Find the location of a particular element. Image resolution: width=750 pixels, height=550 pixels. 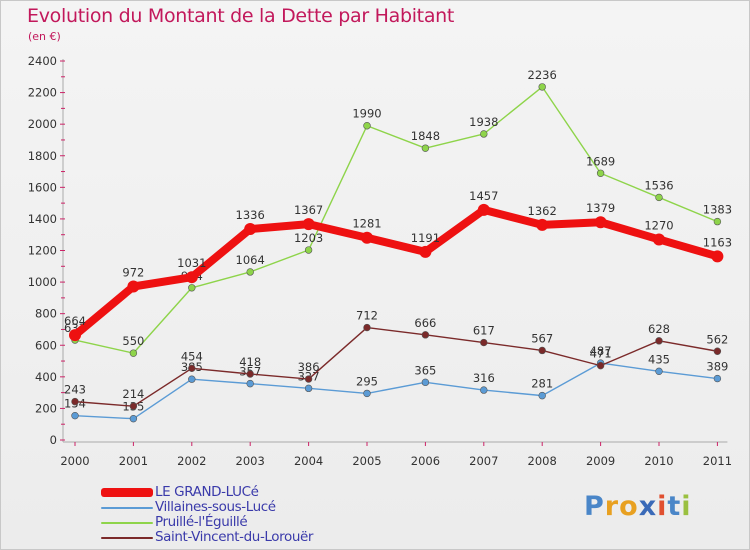

data-label-villaines-sous-luc: 487 is located at coordinates (601, 351).